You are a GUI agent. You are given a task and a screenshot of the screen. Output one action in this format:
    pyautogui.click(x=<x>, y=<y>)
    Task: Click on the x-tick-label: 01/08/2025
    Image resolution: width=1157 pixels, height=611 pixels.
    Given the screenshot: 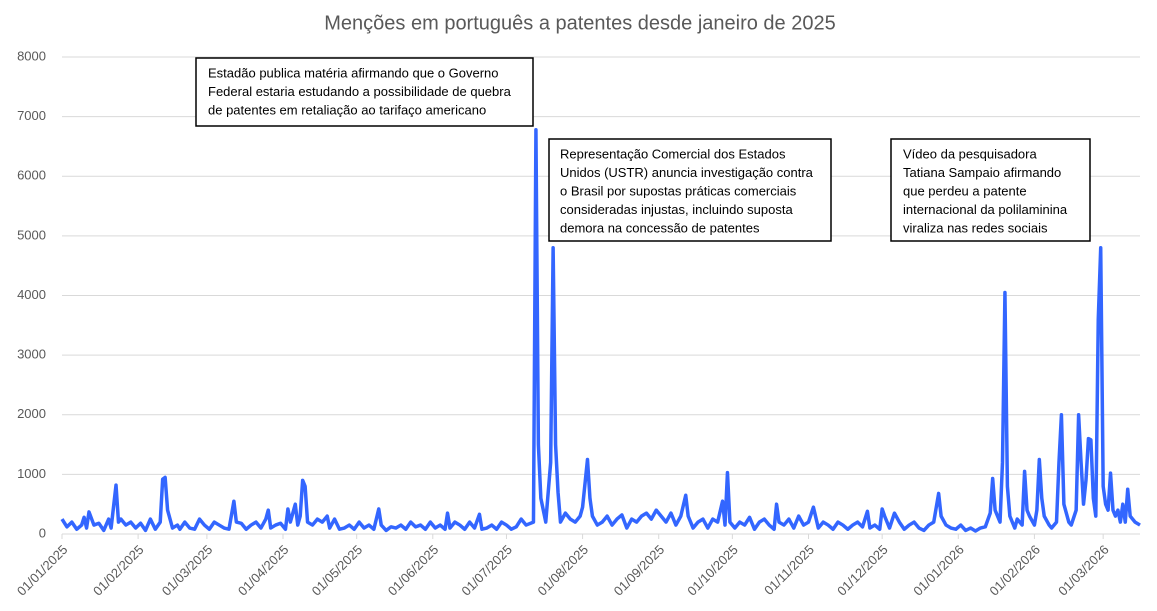 What is the action you would take?
    pyautogui.click(x=563, y=570)
    